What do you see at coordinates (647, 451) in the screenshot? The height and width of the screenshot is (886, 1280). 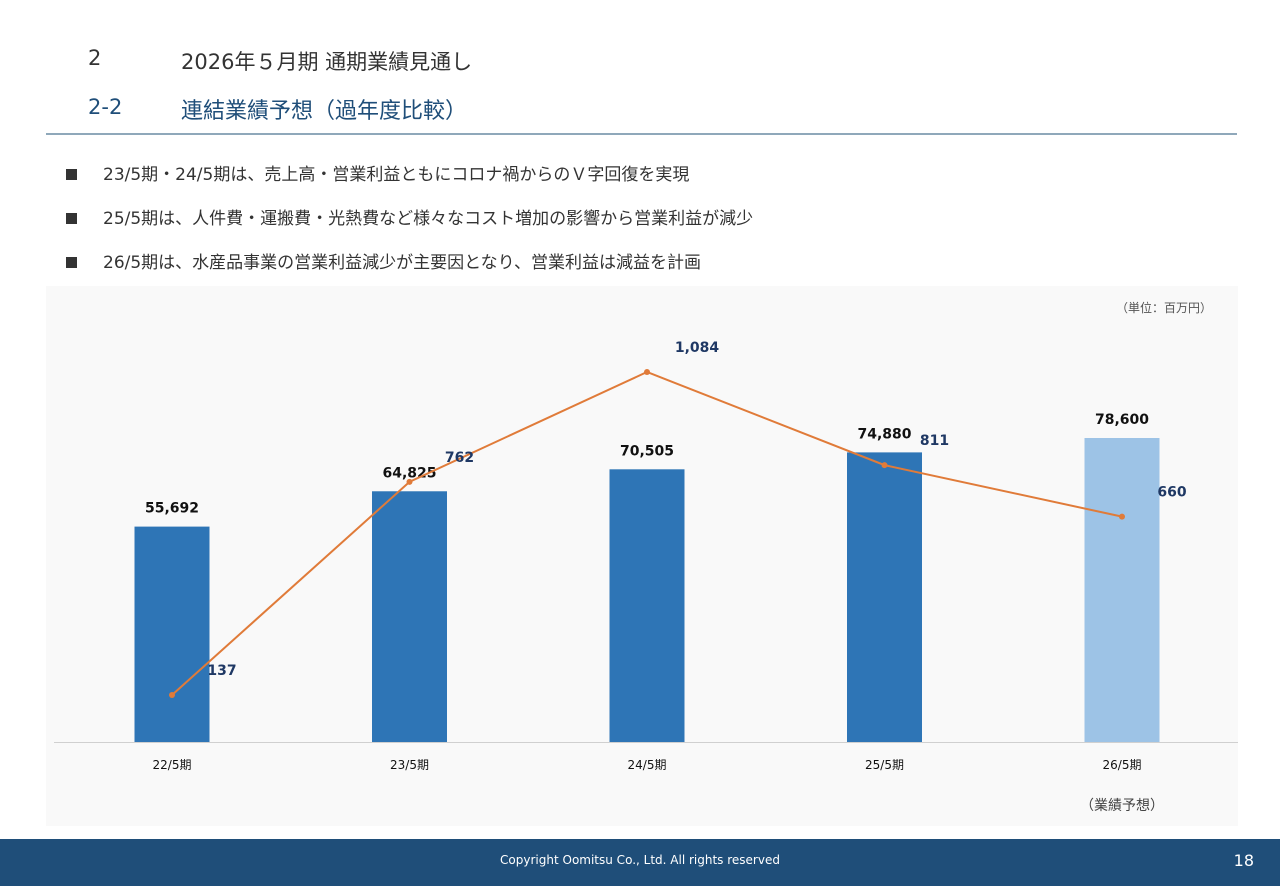 I see `sales-value-label: 70,505` at bounding box center [647, 451].